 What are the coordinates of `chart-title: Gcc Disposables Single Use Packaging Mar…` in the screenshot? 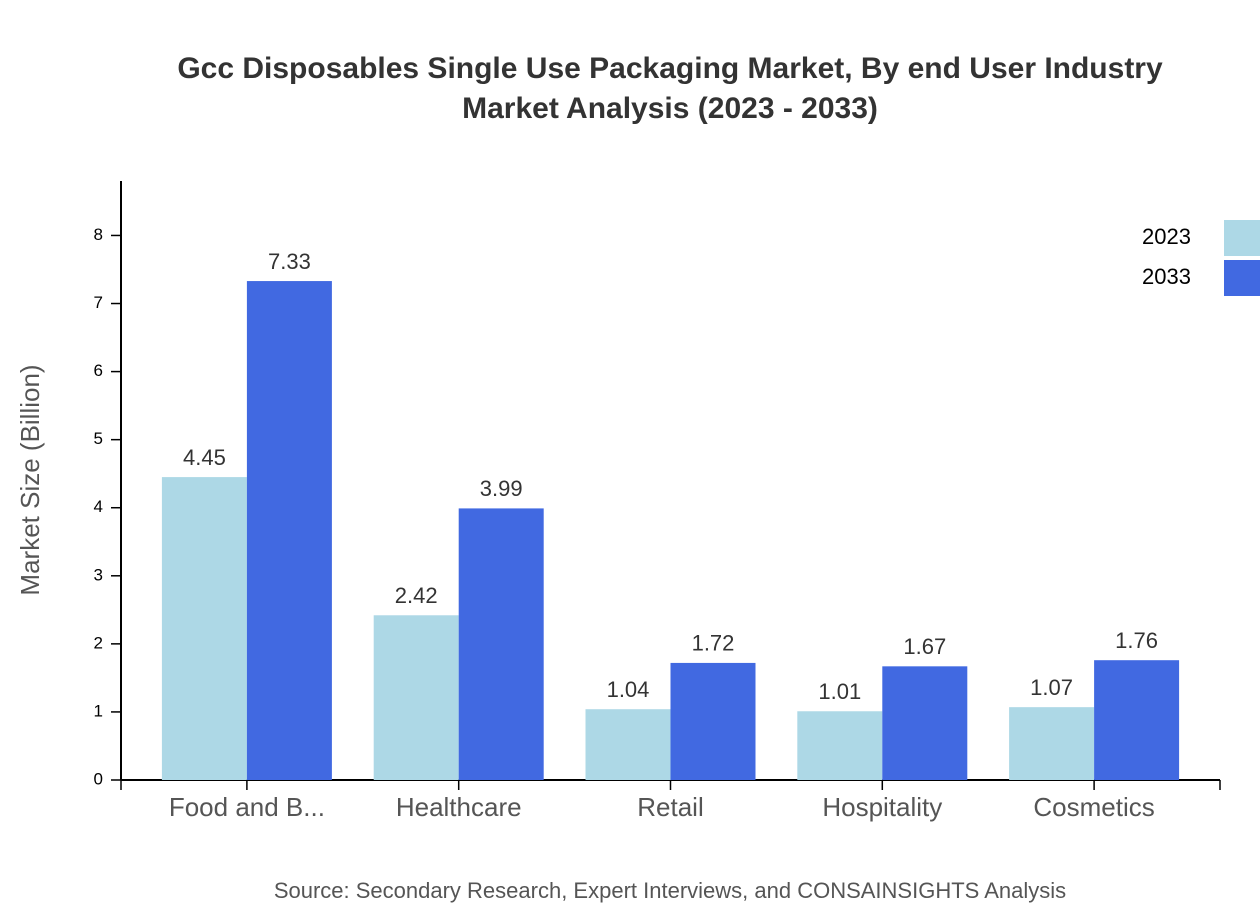 It's located at (670, 68).